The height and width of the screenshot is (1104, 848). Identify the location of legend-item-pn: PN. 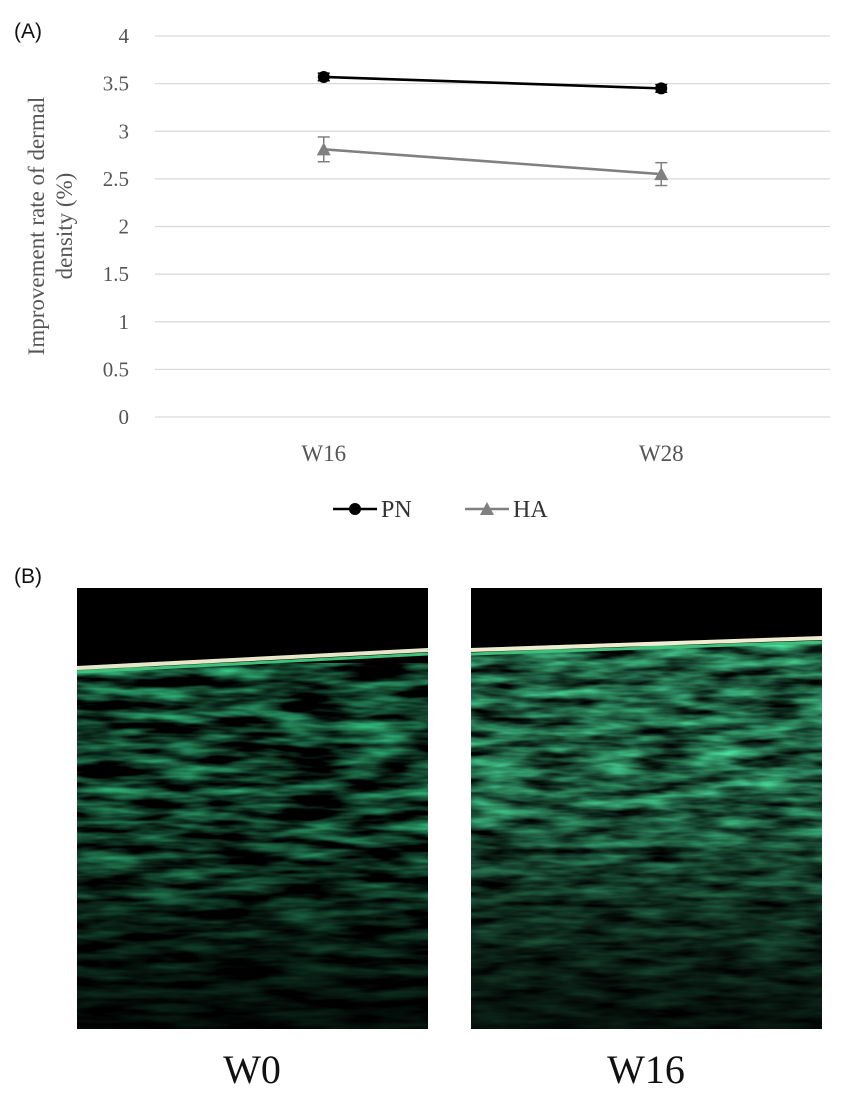
(372, 510).